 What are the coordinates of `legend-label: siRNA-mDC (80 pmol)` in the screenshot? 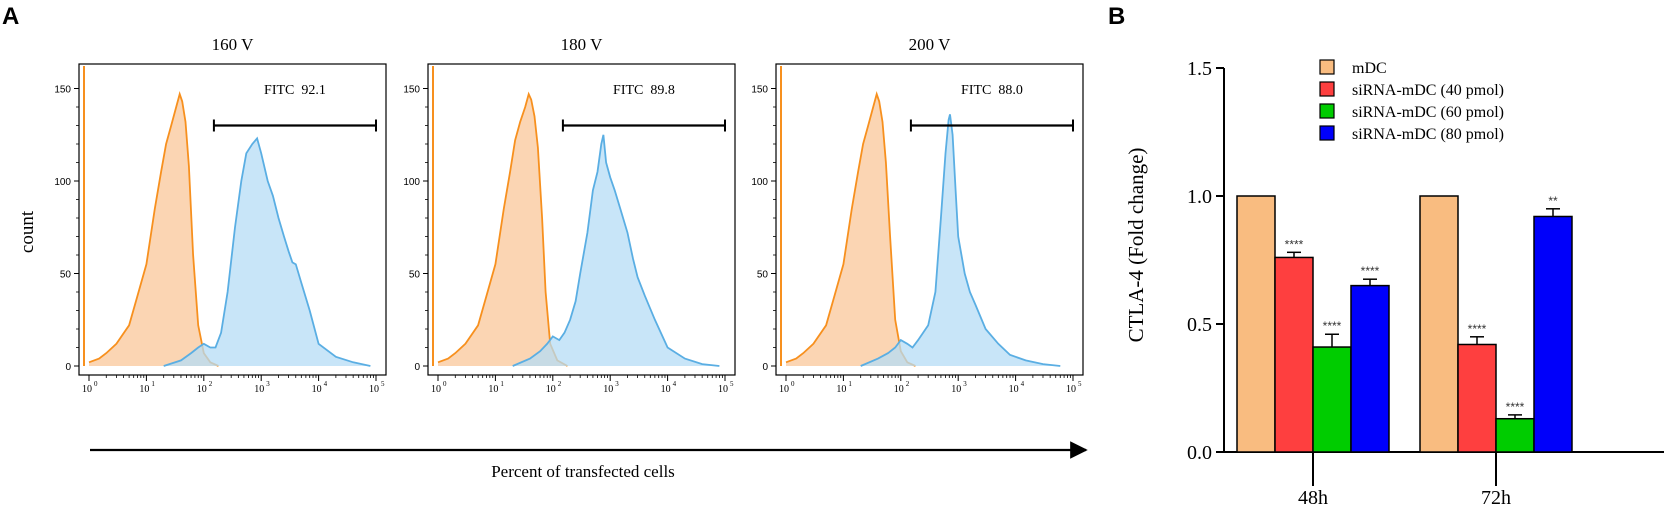 It's located at (1428, 134).